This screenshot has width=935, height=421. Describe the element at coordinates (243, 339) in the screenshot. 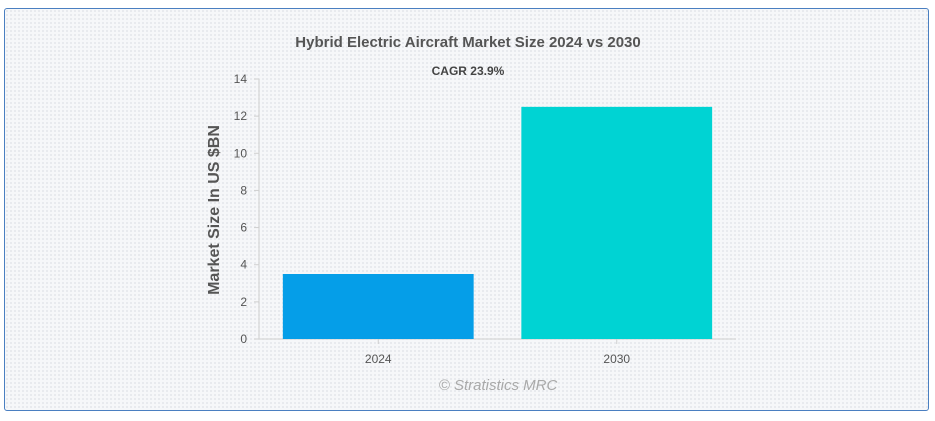

I see `y-tick-label: 0` at that location.